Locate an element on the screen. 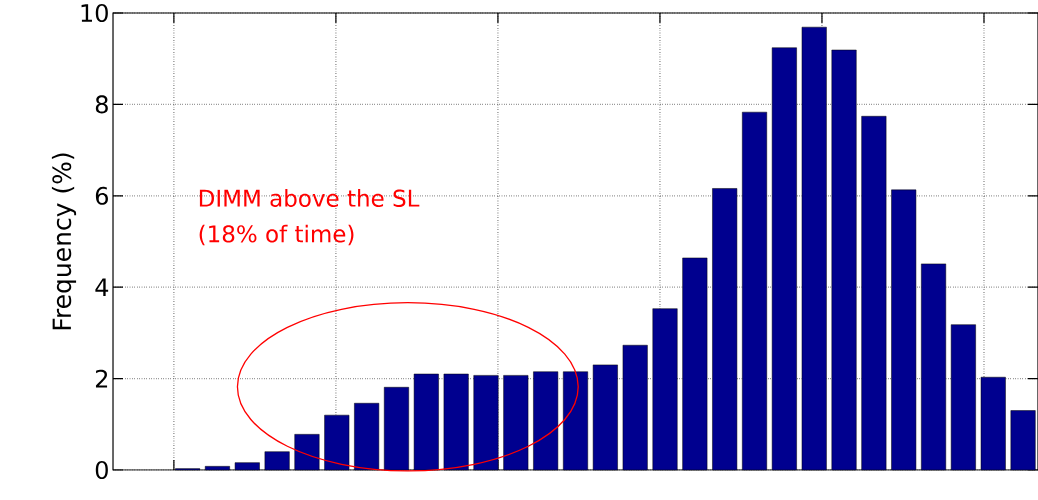 This screenshot has height=500, width=1038. y-axis-title: Frequency (%) is located at coordinates (64, 241).